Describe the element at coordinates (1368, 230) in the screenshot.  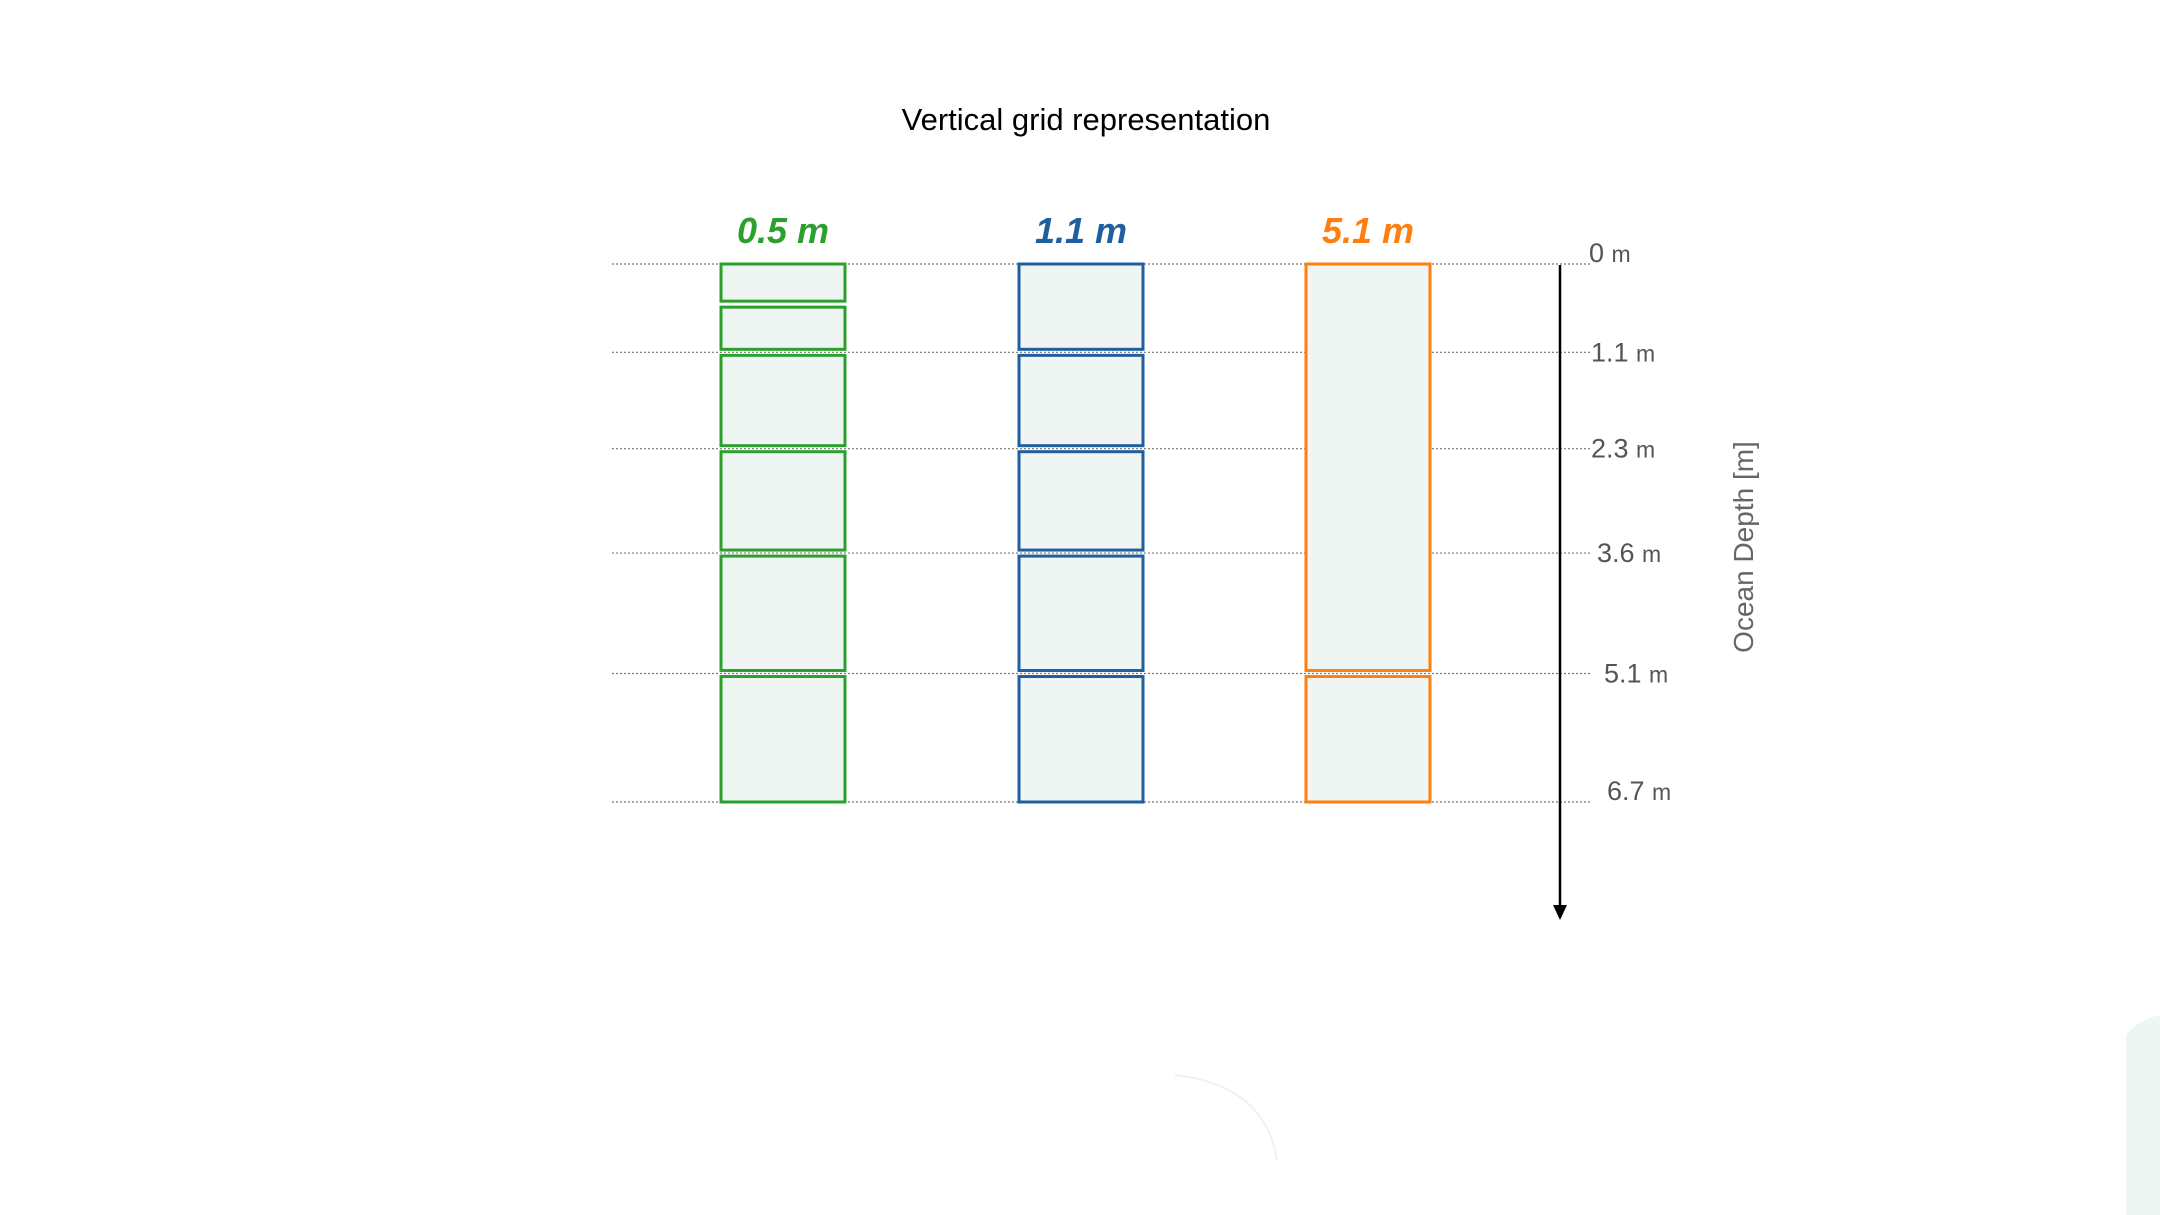
I see `column-resolution-label: 5.1 m` at that location.